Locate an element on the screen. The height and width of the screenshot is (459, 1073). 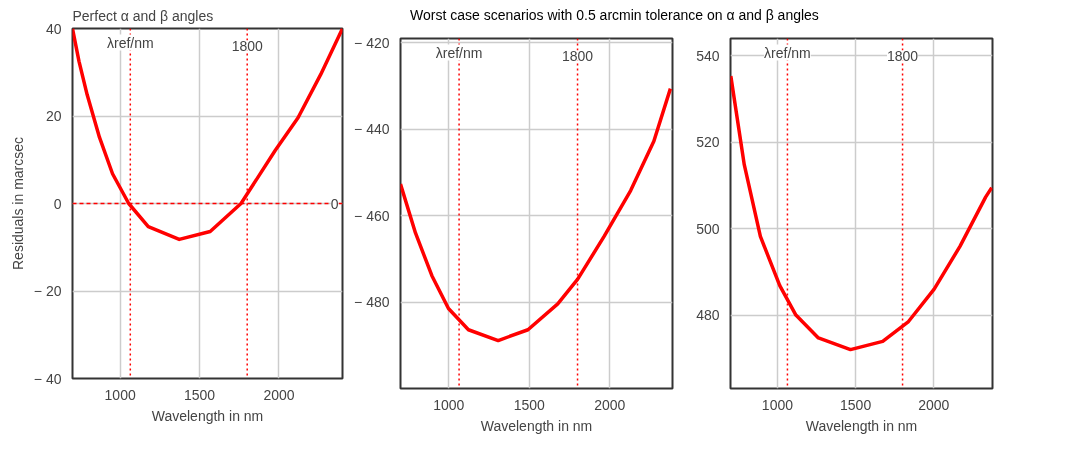
y-tick-label: 0 is located at coordinates (57, 203).